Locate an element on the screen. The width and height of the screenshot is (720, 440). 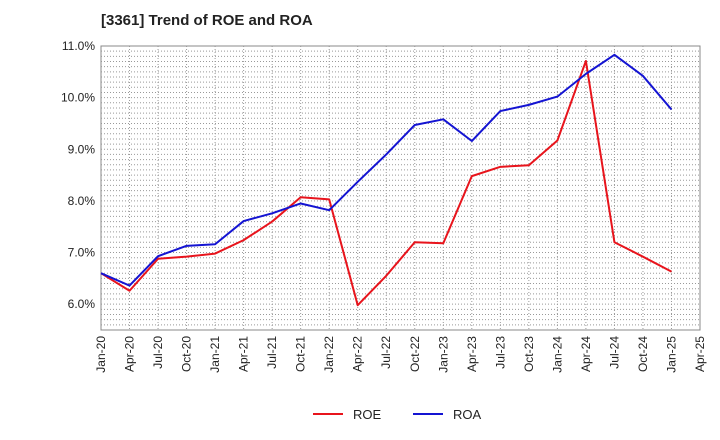
x-tick-label: Jul-22 is located at coordinates (386, 352).